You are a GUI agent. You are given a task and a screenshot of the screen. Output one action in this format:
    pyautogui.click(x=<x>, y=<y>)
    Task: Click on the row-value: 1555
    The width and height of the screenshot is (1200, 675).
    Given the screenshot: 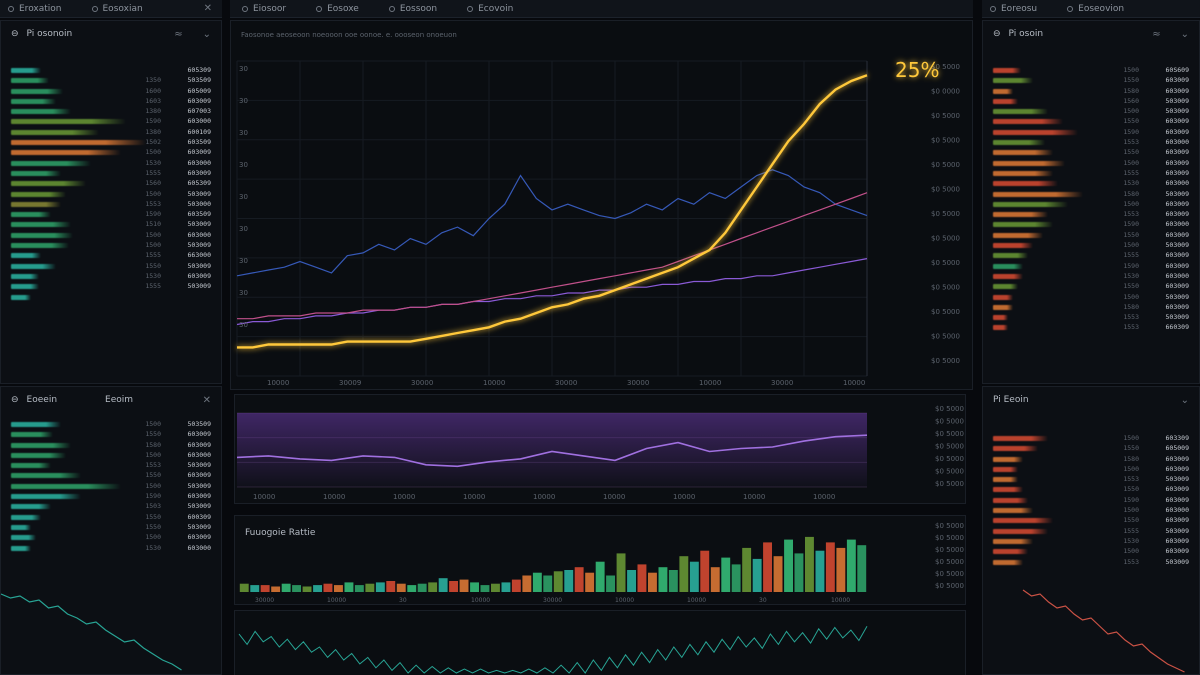 What is the action you would take?
    pyautogui.click(x=1131, y=255)
    